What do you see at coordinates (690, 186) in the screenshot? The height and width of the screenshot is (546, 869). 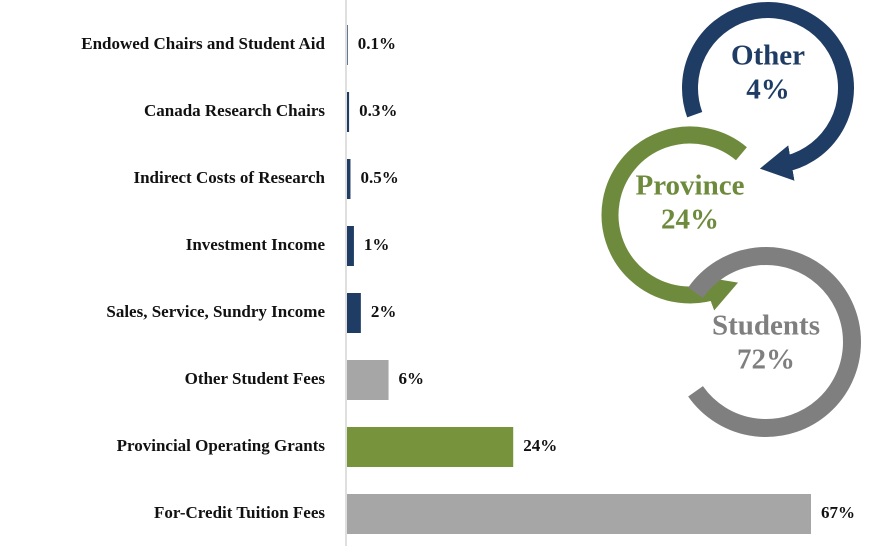 I see `ring-label: Province` at bounding box center [690, 186].